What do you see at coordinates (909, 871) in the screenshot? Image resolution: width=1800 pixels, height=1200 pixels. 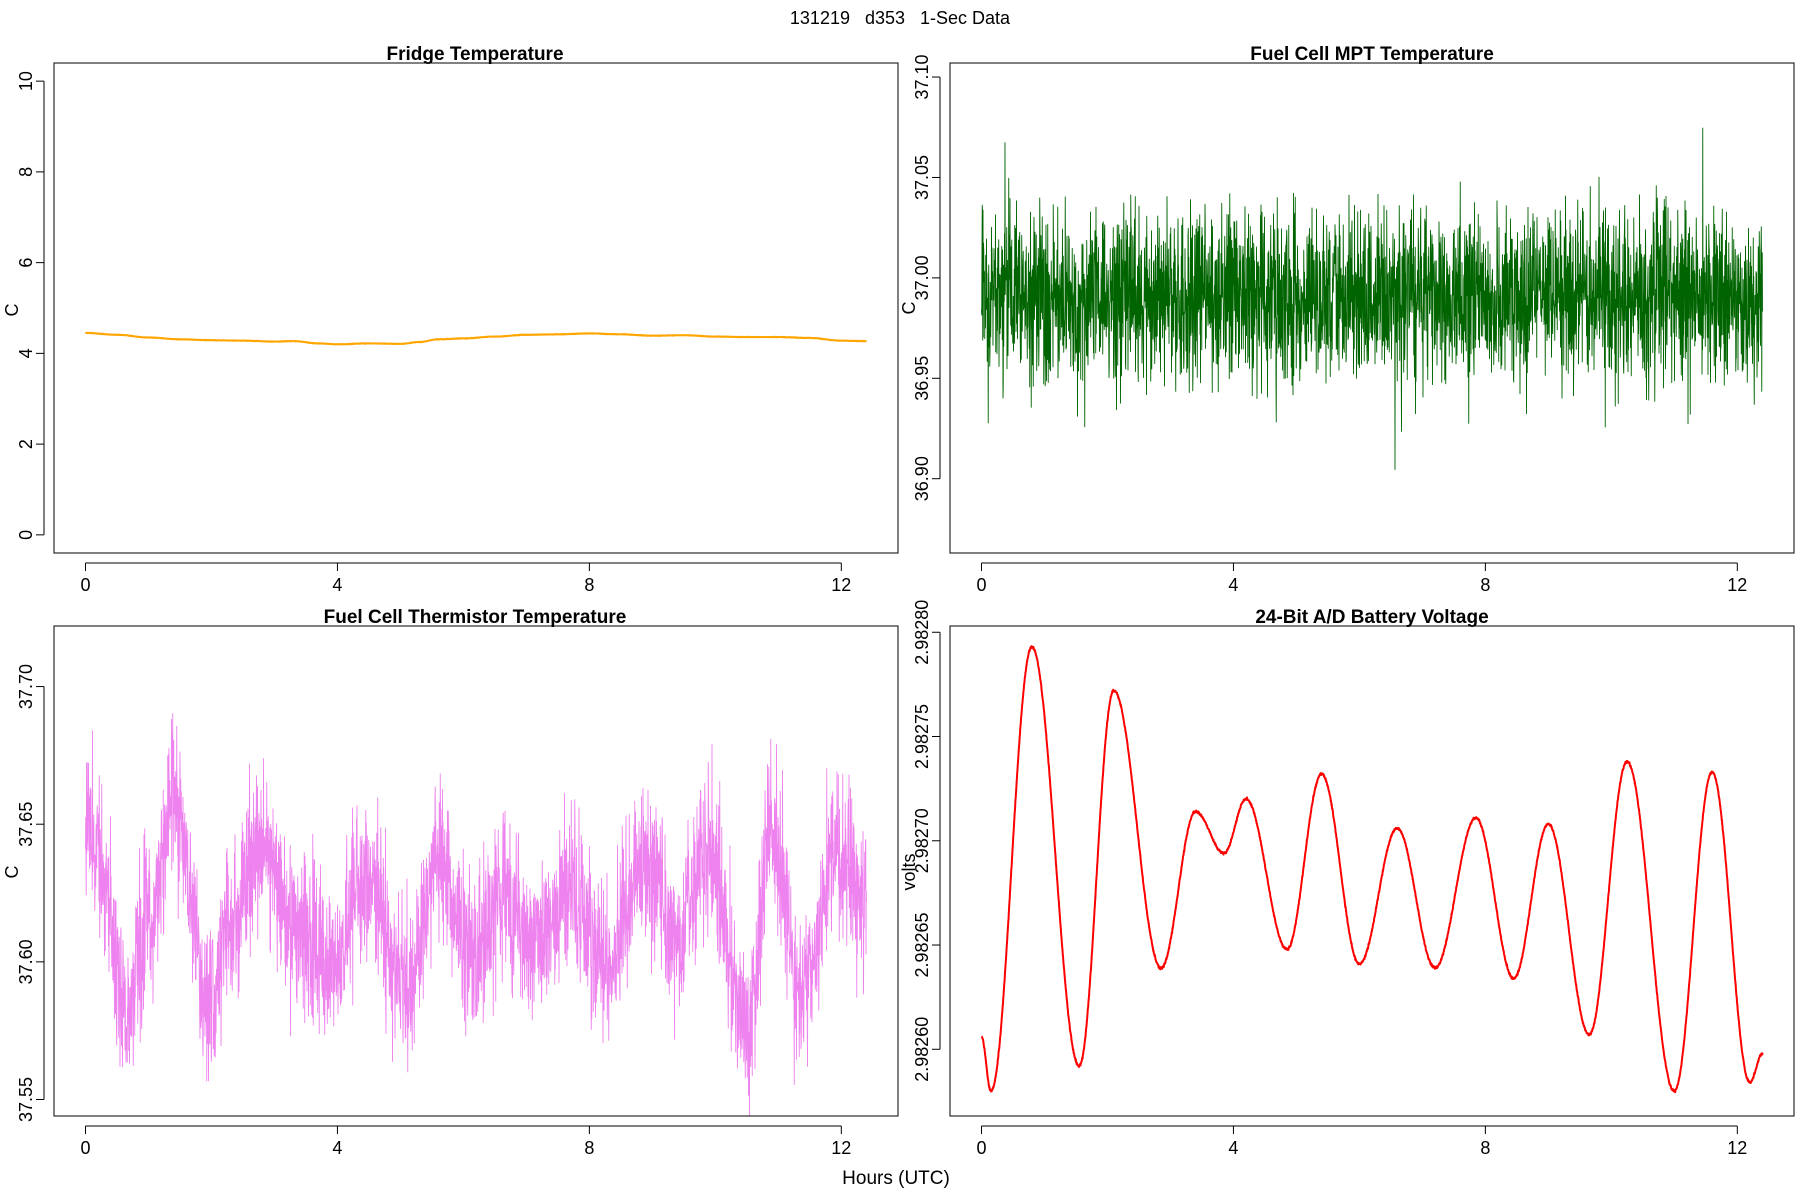 I see `y-axis-label: volts` at bounding box center [909, 871].